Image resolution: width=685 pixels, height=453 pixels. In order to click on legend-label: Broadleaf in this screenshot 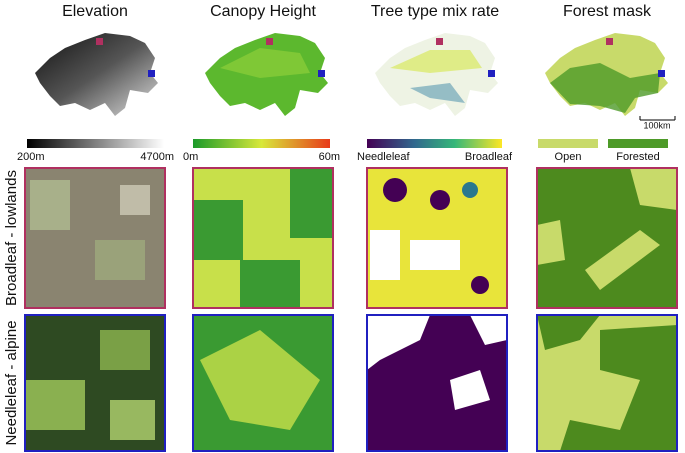, I will do `click(489, 157)`.